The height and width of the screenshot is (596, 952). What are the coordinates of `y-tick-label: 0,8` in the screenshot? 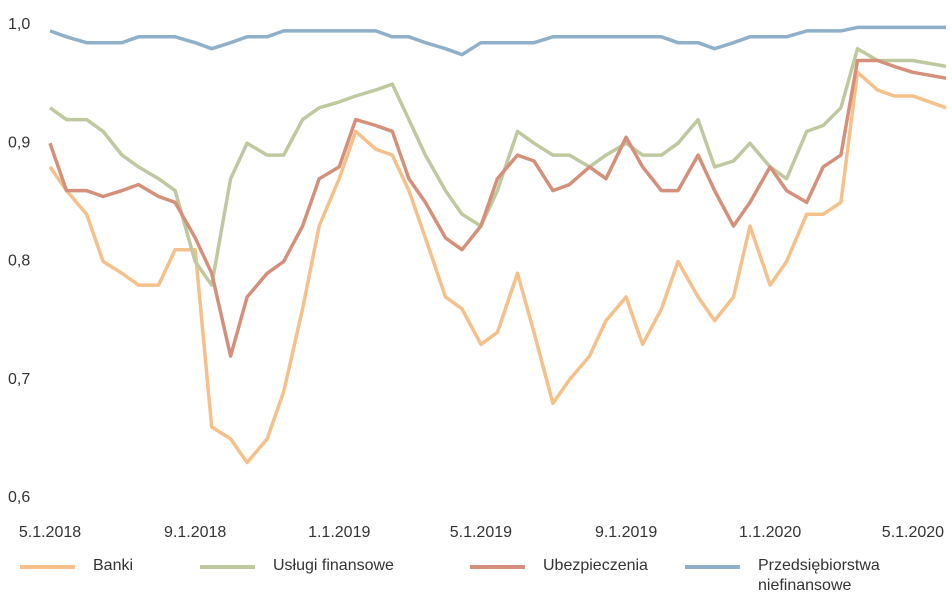 It's located at (19, 261).